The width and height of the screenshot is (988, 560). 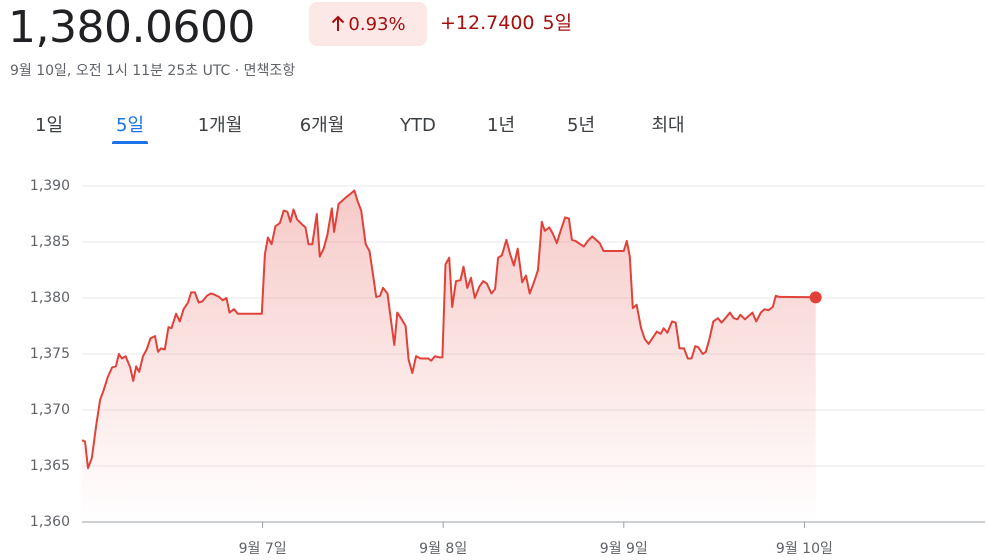 I want to click on change-value: +12.7400, so click(x=487, y=23).